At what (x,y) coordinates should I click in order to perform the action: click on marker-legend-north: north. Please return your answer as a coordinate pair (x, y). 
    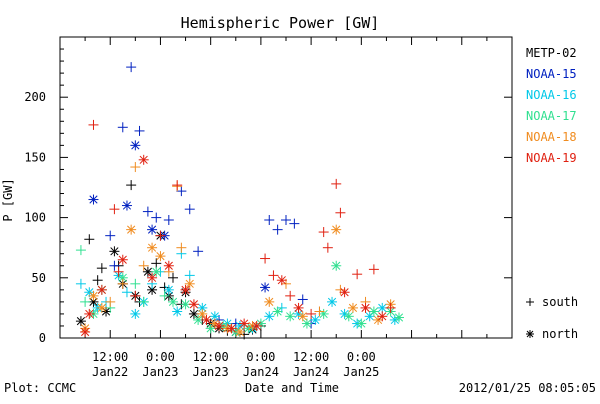
    Looking at the image, I should click on (560, 334).